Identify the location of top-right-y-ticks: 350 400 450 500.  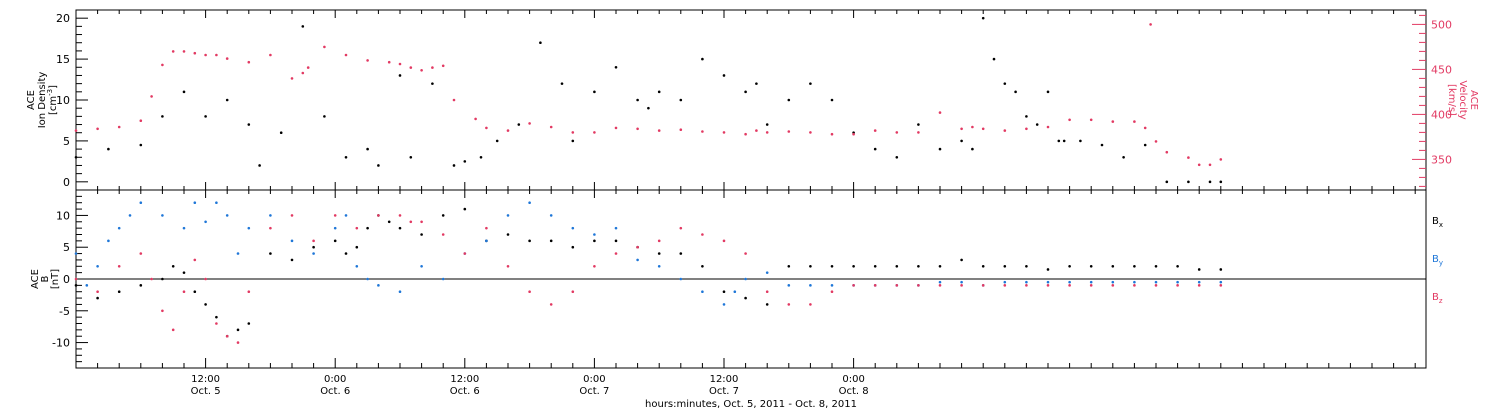
(1432, 100).